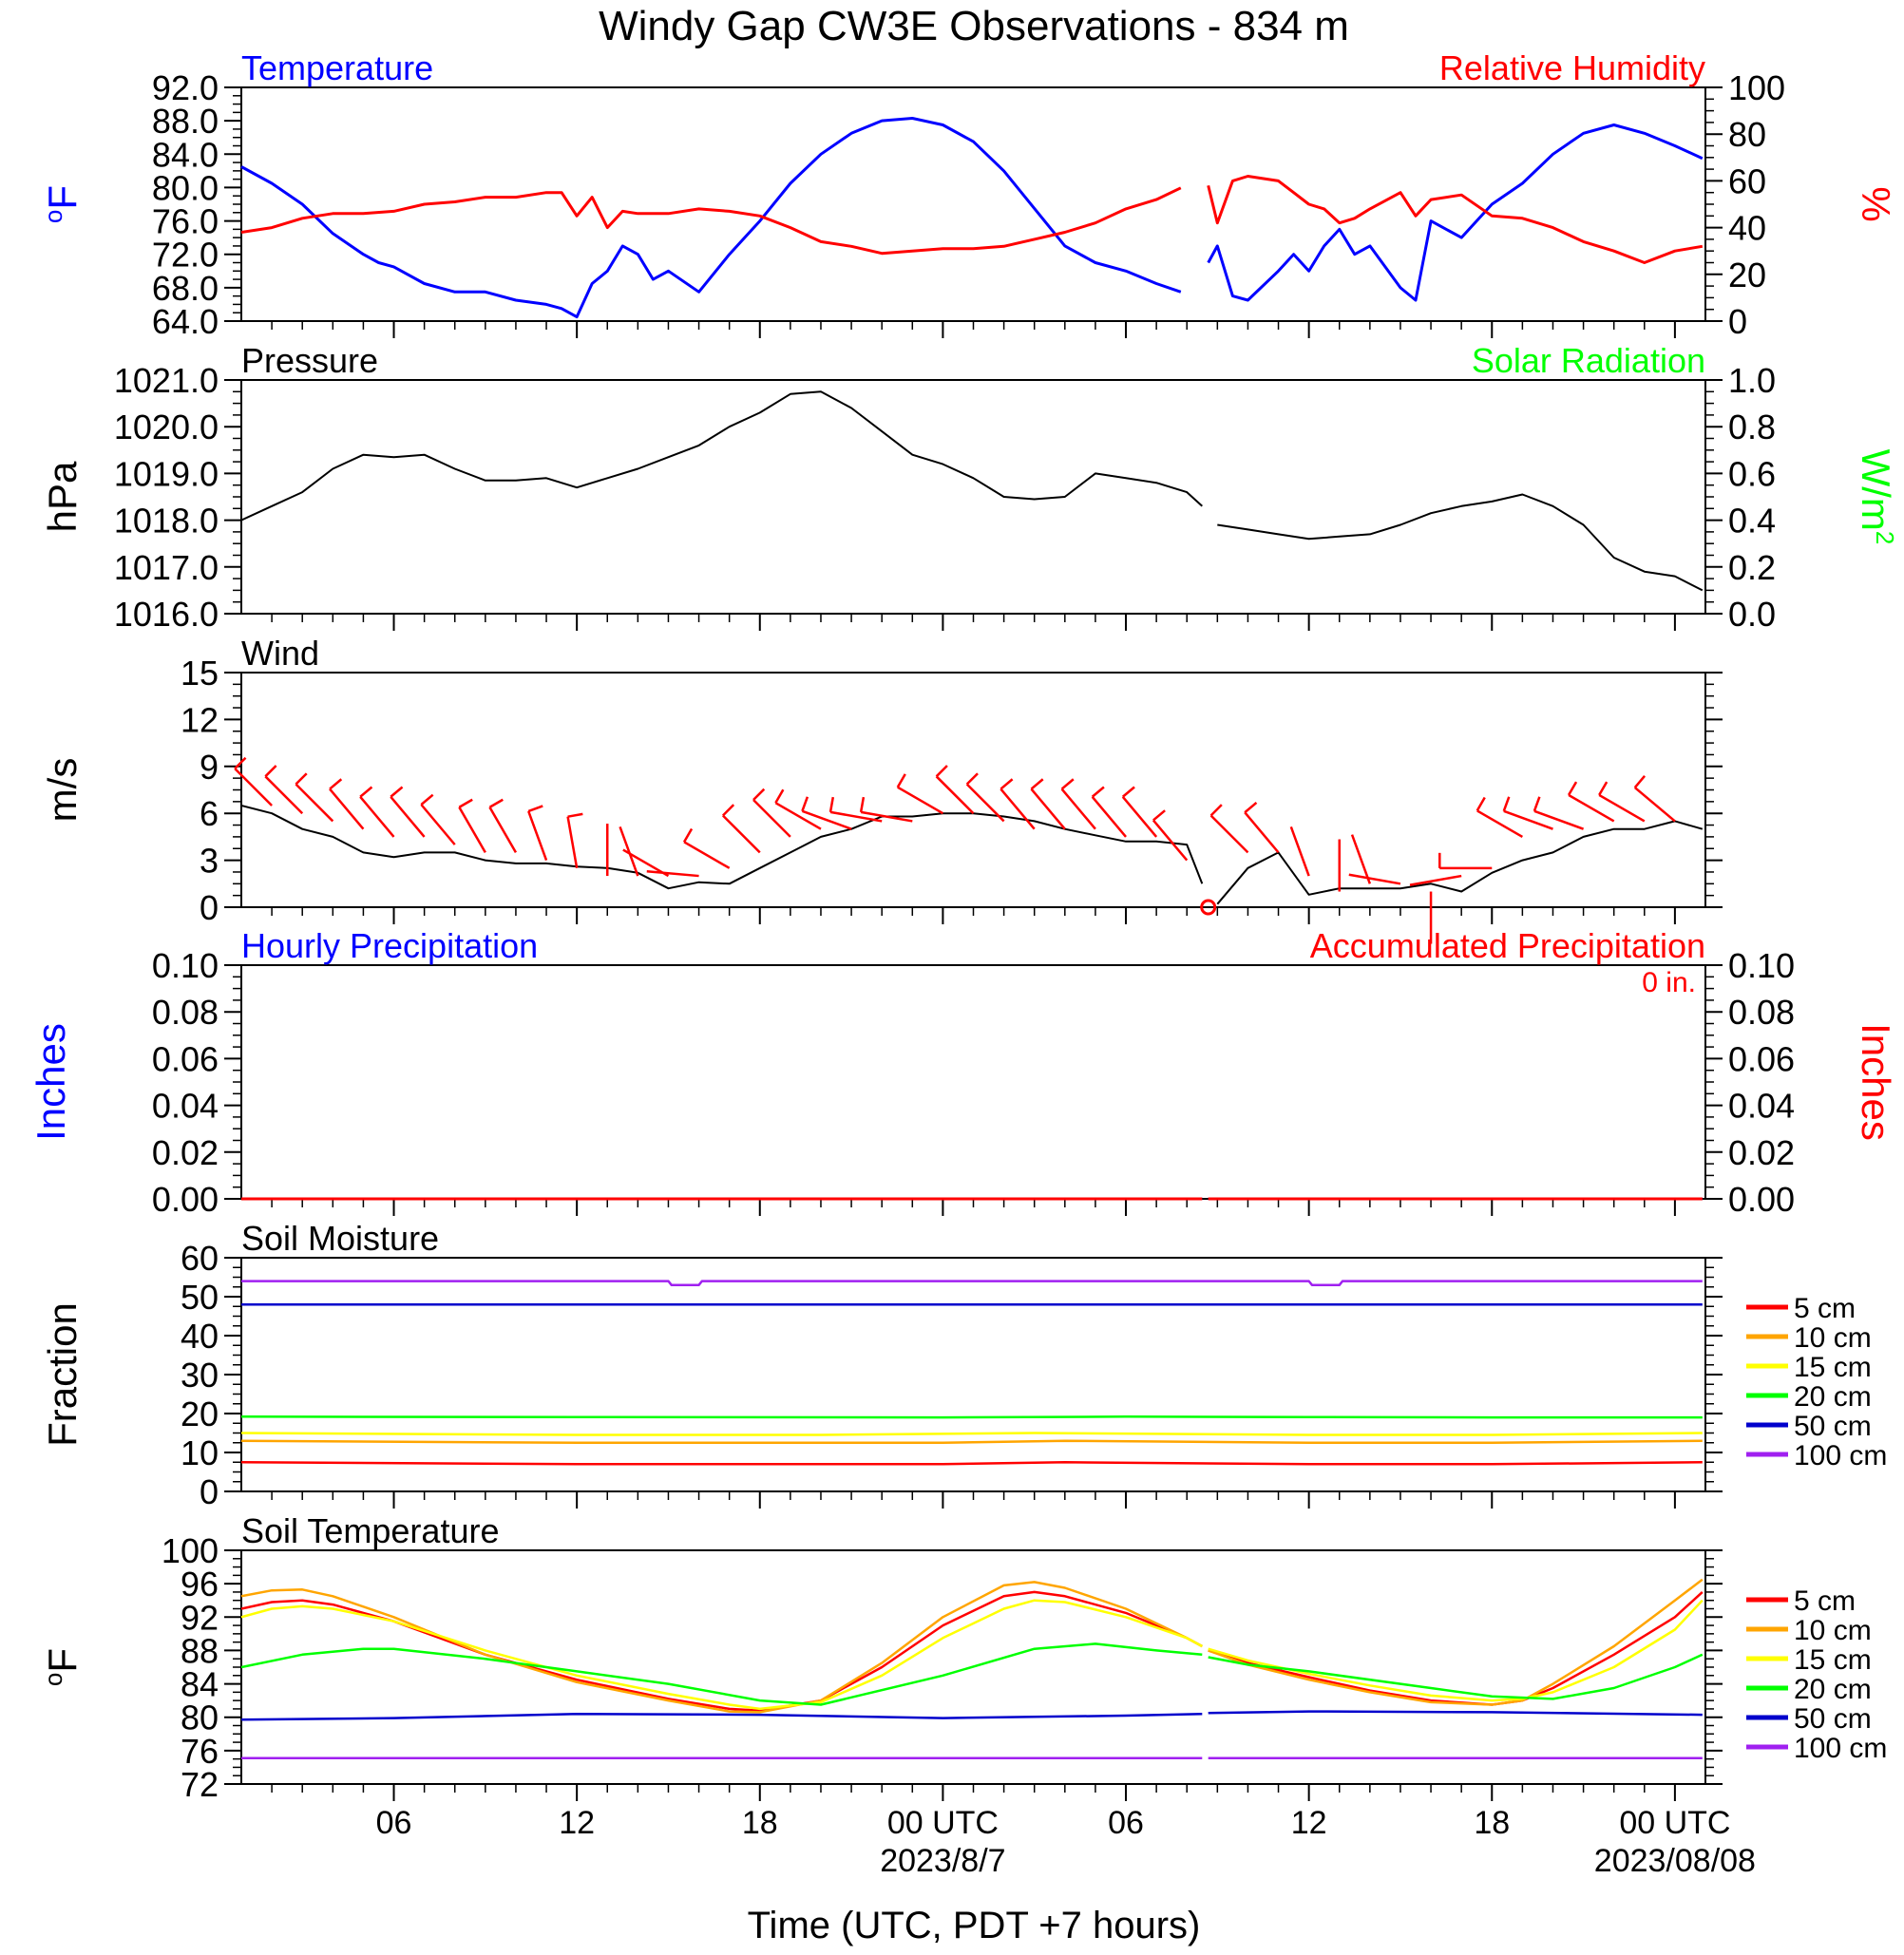 The image size is (1904, 1955). Describe the element at coordinates (1876, 203) in the screenshot. I see `y-axis-label-right: %` at that location.